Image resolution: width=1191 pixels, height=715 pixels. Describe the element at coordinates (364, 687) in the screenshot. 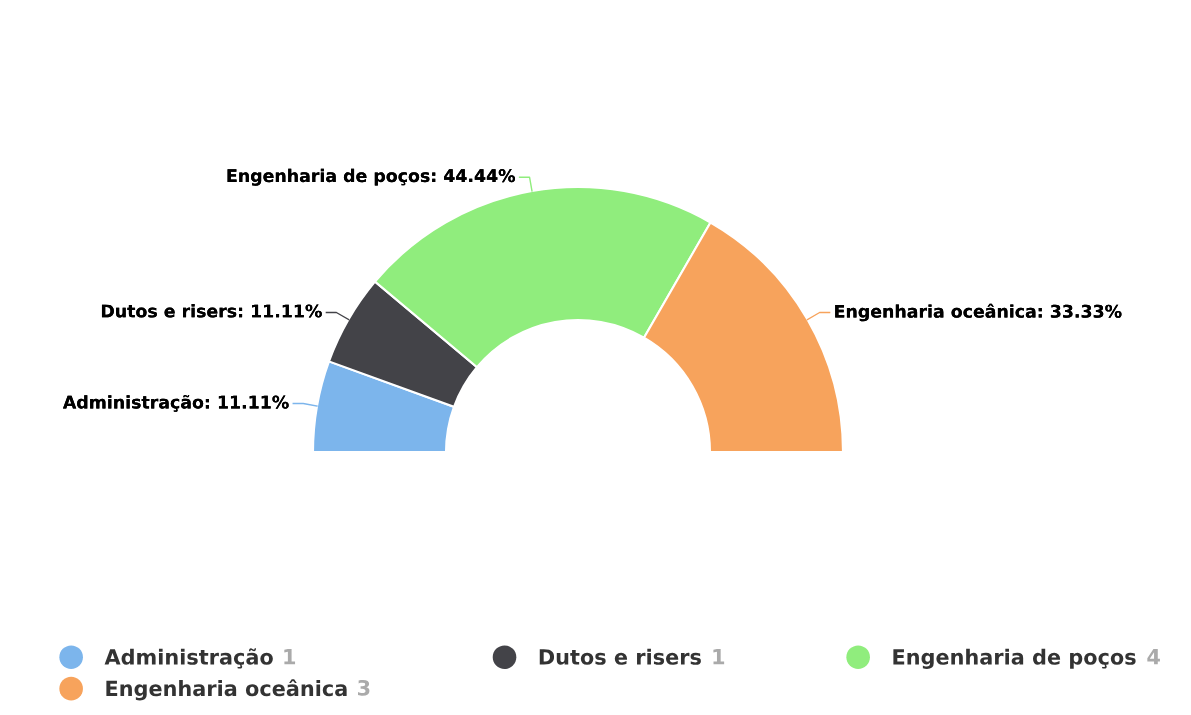

I see `text: 3` at that location.